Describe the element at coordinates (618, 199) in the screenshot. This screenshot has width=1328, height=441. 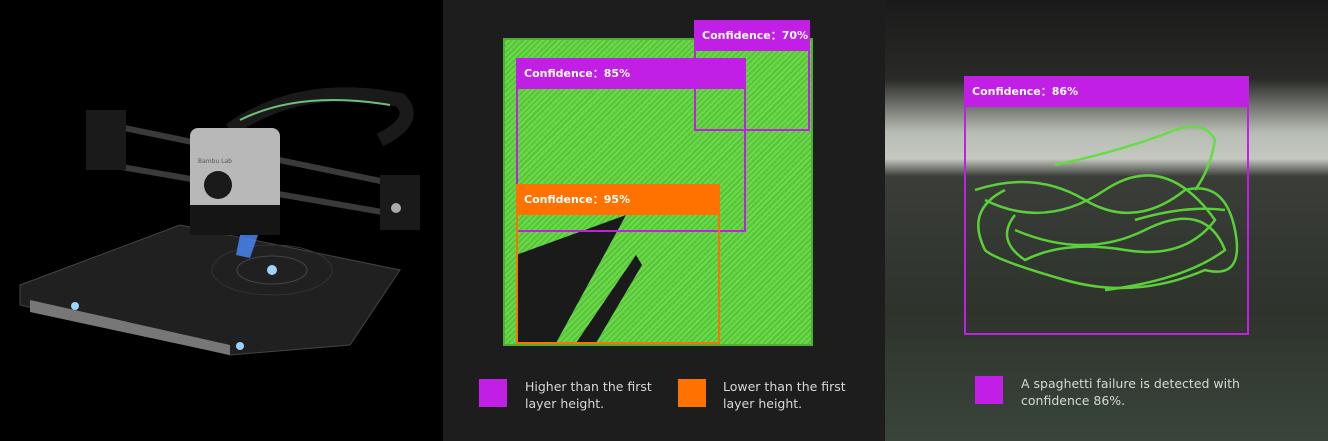
I see `detection-label: Confidence：95%` at that location.